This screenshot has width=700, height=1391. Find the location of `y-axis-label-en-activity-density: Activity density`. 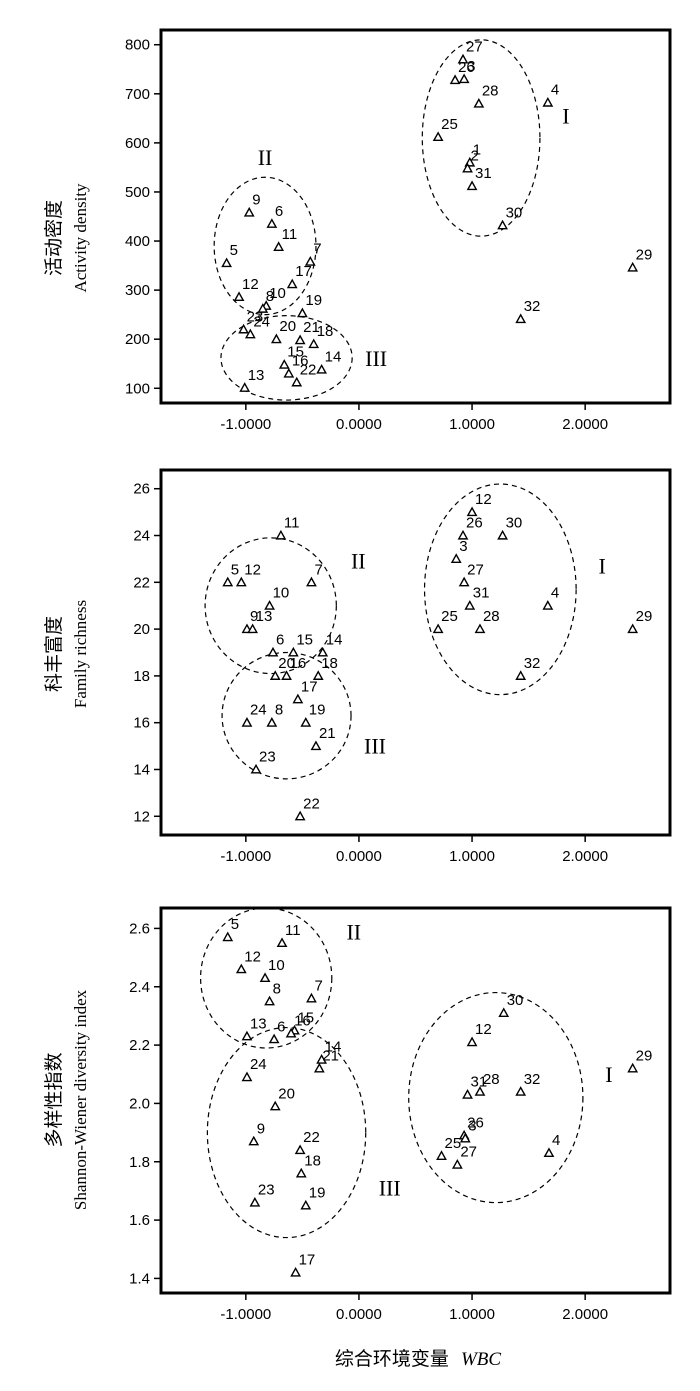

y-axis-label-en-activity-density: Activity density is located at coordinates (80, 238).